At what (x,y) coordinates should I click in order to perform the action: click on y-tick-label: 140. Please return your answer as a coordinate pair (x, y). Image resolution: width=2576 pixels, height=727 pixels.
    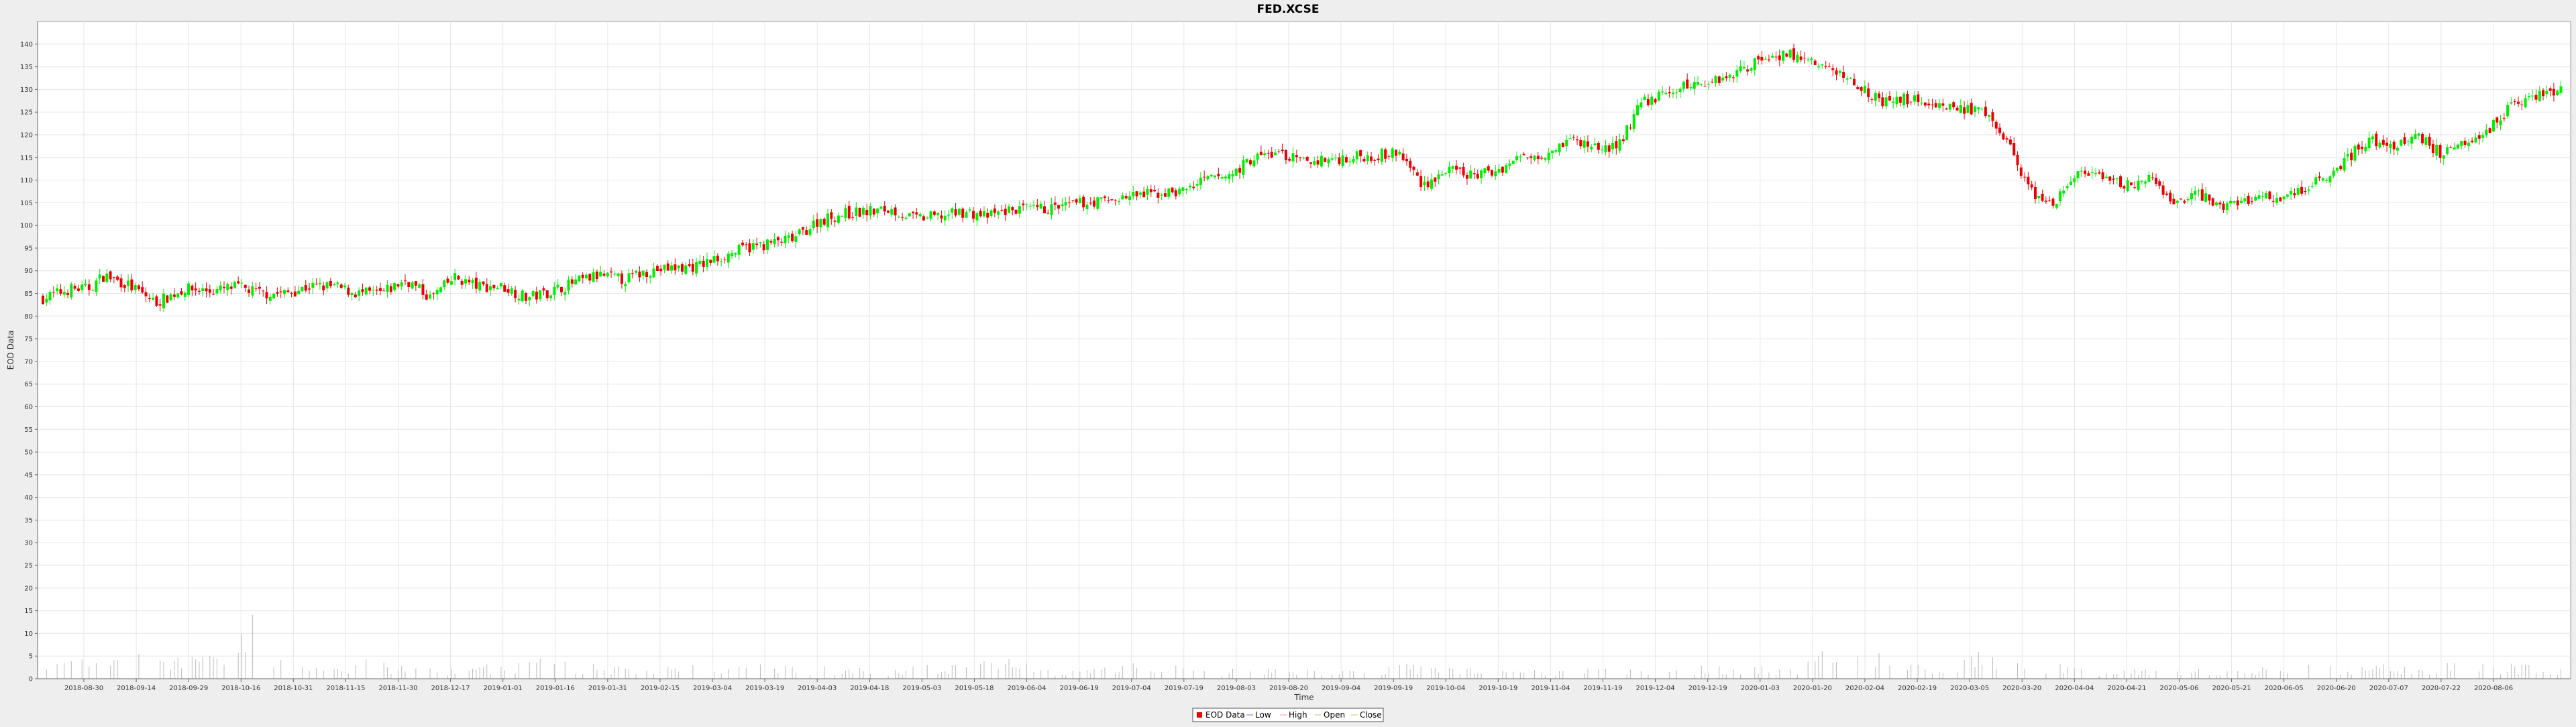
    Looking at the image, I should click on (26, 44).